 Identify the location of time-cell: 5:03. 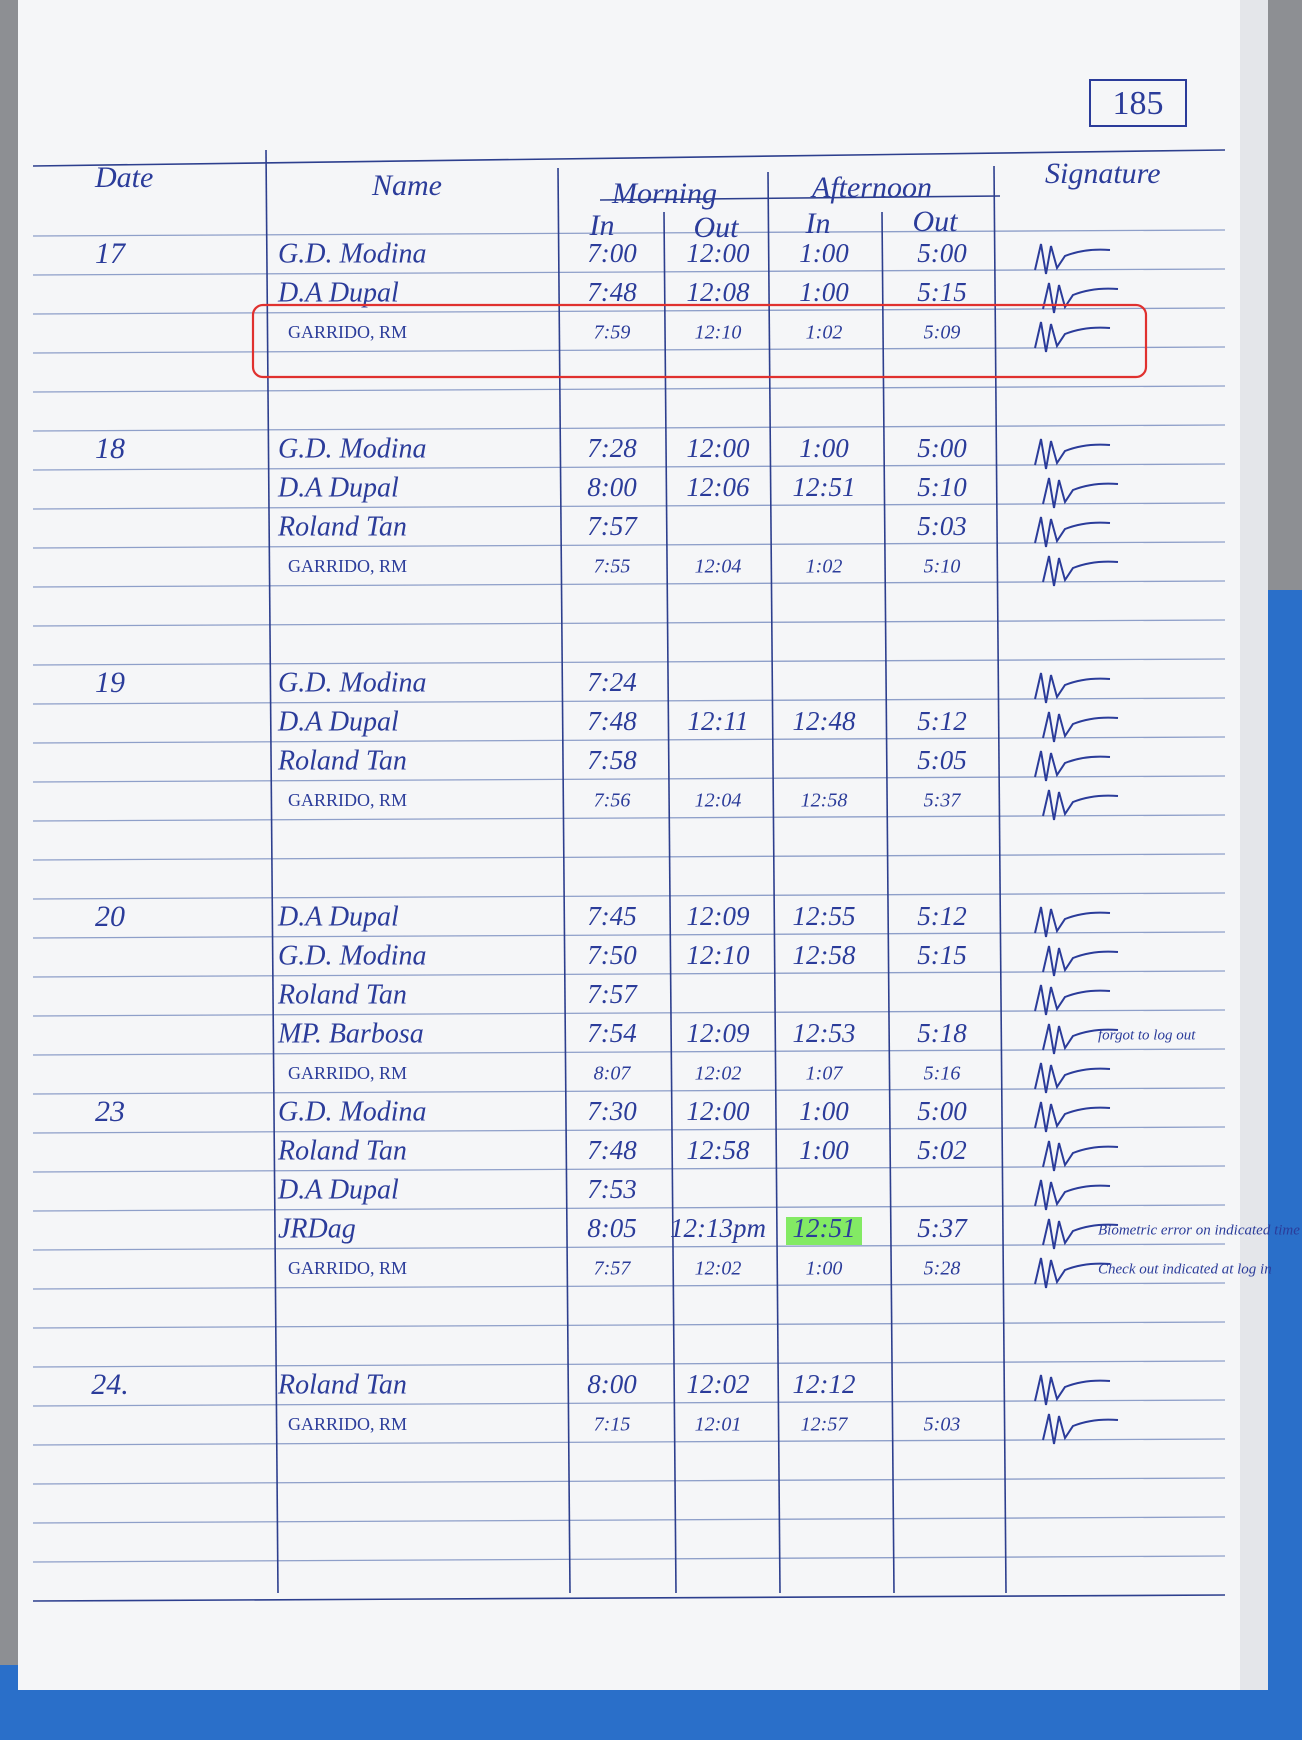
(942, 1425).